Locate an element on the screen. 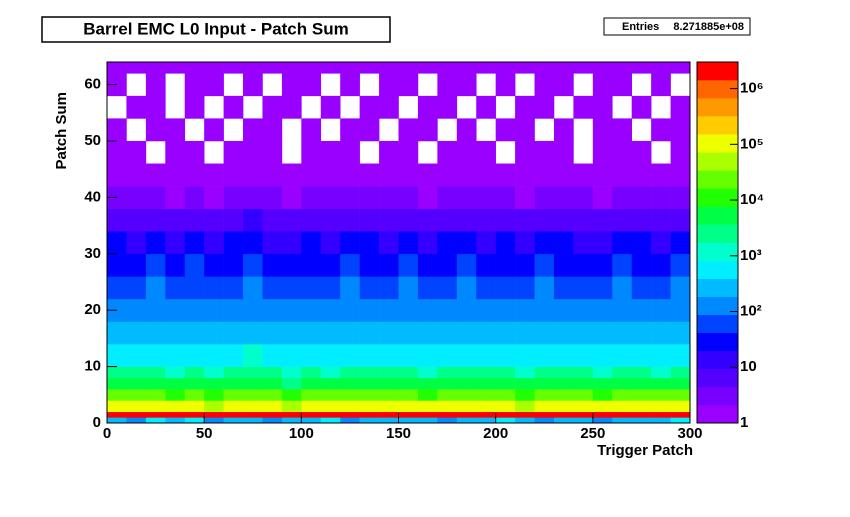  y-tick-label: 60 is located at coordinates (92, 84).